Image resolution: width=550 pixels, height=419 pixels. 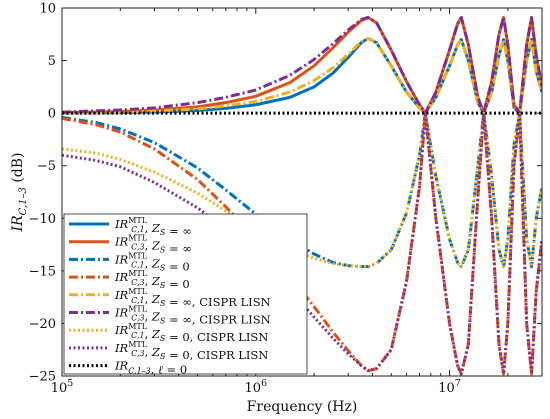 What do you see at coordinates (152, 280) in the screenshot?
I see `legend-label-4: IRMTL C,3, ZS = 0` at bounding box center [152, 280].